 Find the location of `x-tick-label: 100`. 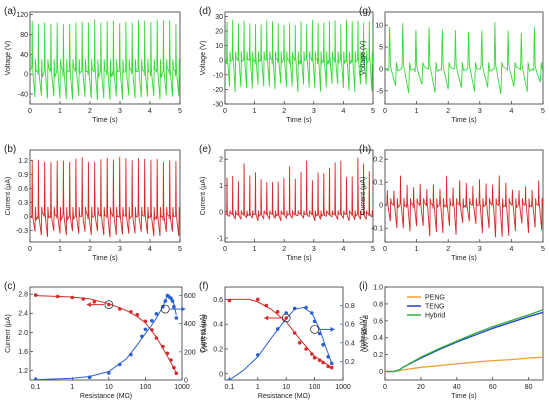

x-tick-label: 100 is located at coordinates (146, 387).